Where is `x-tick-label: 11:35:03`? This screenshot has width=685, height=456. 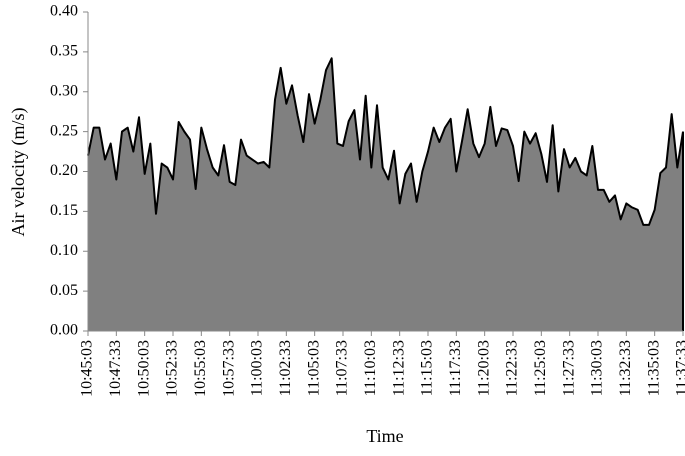
x-tick-label: 11:35:03 is located at coordinates (653, 368).